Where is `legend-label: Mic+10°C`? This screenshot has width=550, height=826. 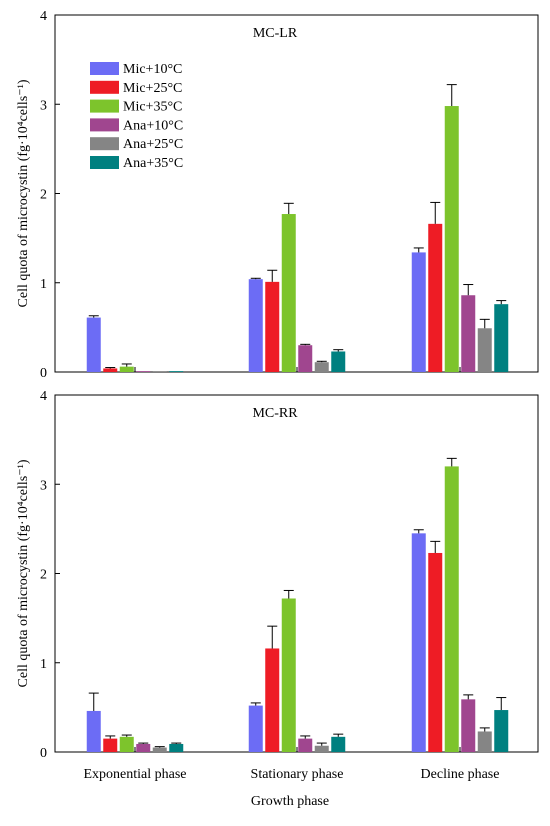
legend-label: Mic+10°C is located at coordinates (152, 69).